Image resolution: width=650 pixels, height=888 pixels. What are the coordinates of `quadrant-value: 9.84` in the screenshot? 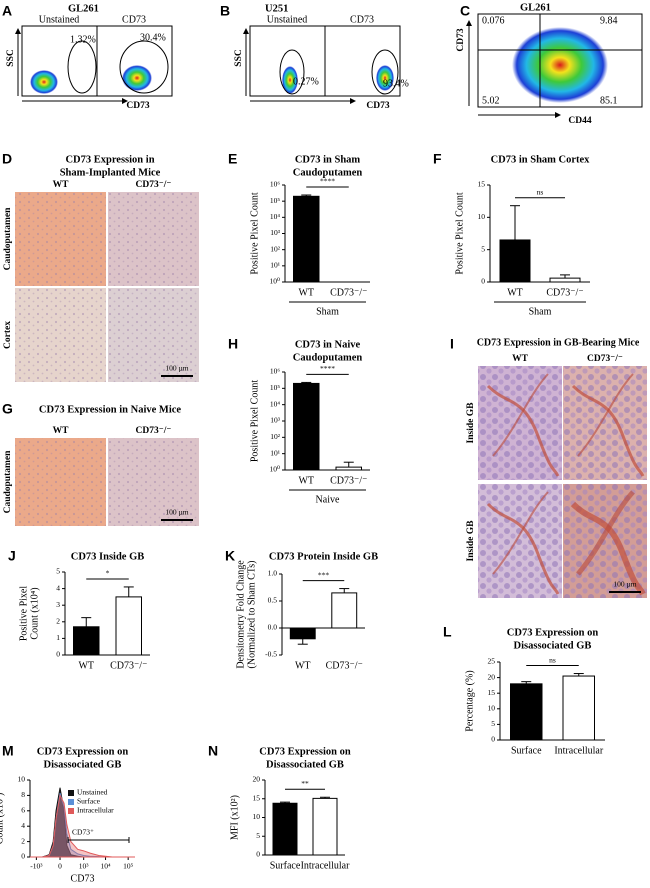 It's located at (609, 20).